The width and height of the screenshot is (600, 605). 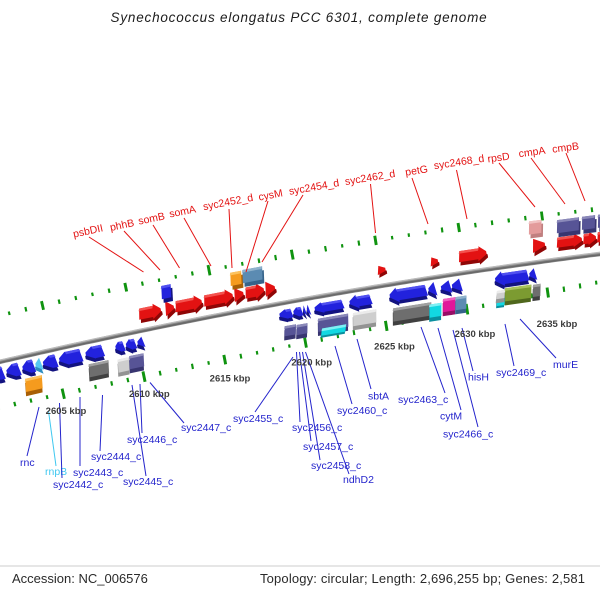 I want to click on svg-text: syc2442_c, so click(x=78, y=485).